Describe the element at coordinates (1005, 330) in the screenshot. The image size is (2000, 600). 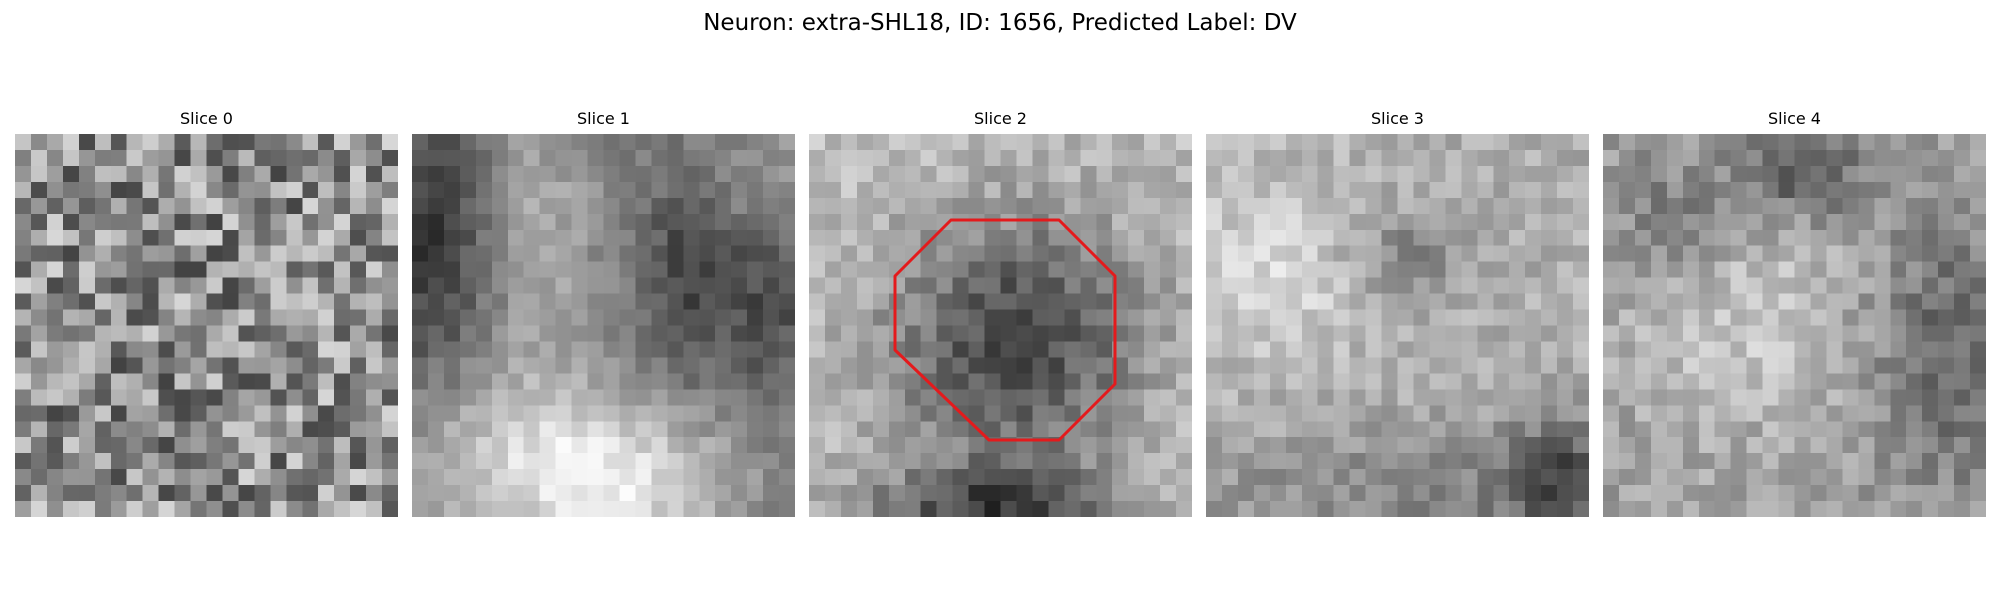
I see `roi-outline` at that location.